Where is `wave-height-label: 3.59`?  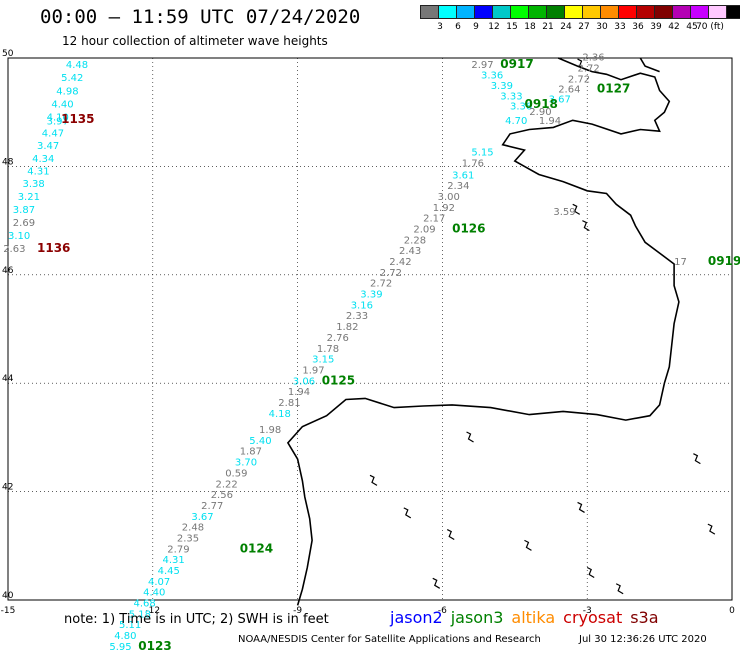 wave-height-label: 3.59 is located at coordinates (564, 212).